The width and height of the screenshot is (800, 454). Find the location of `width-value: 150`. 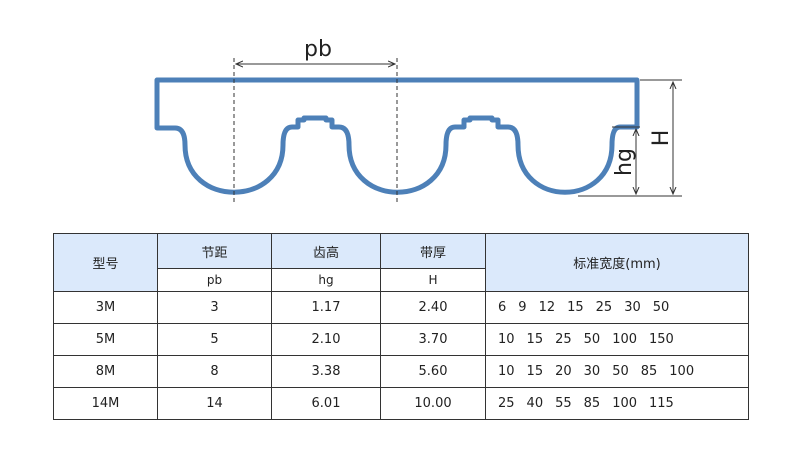

width-value: 150 is located at coordinates (661, 339).